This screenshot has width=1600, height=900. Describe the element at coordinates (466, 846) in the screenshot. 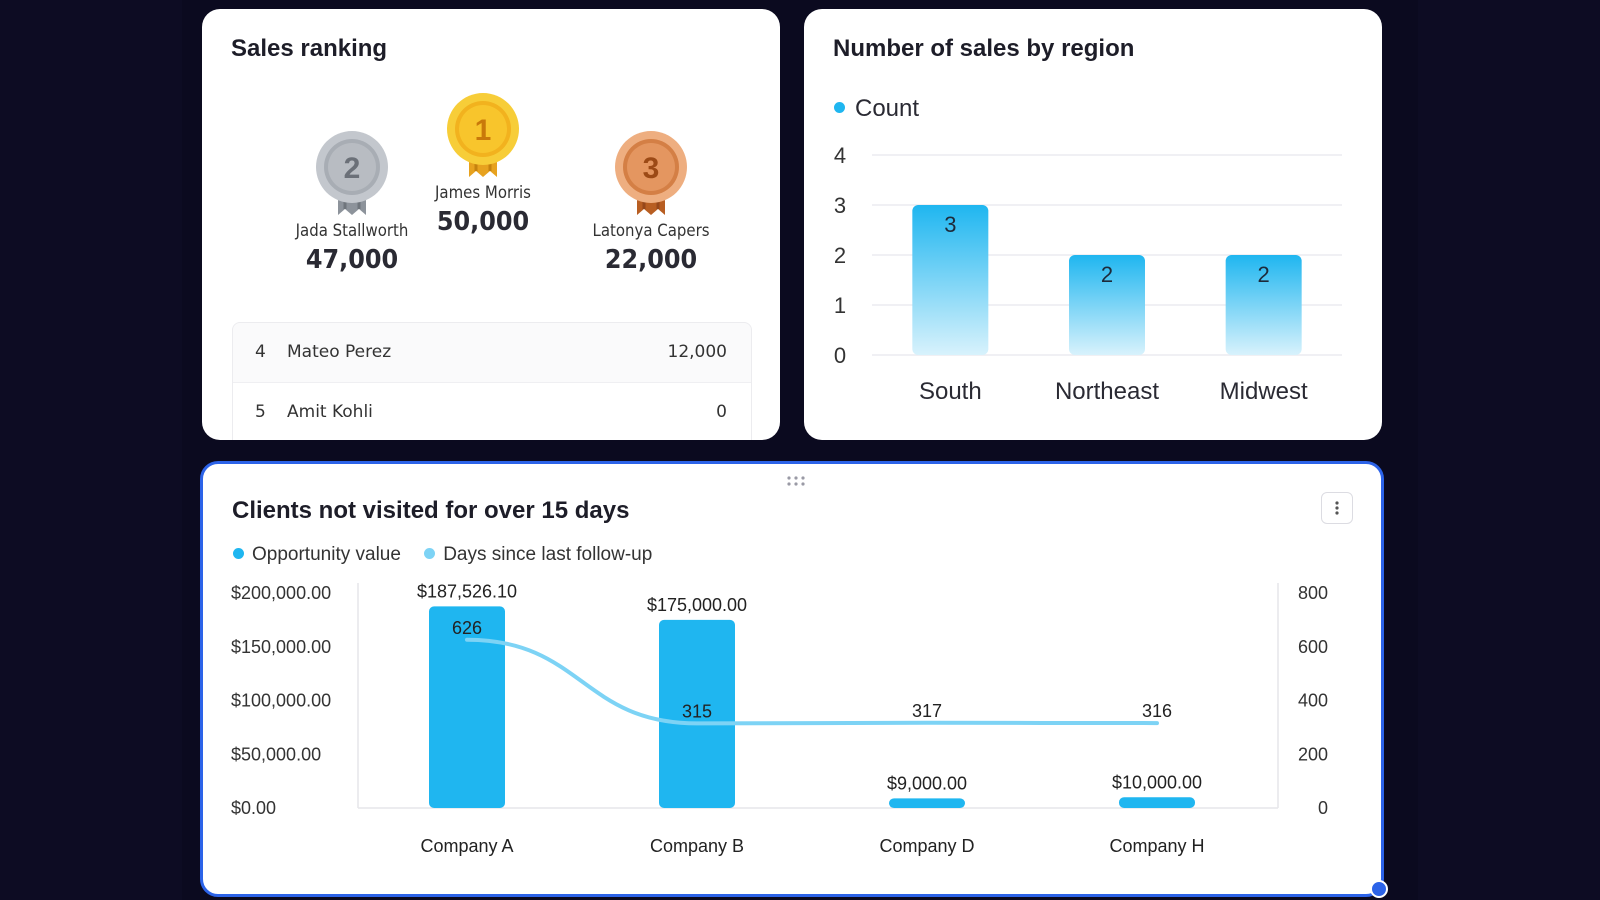

I see `x-category-label: Company A` at that location.